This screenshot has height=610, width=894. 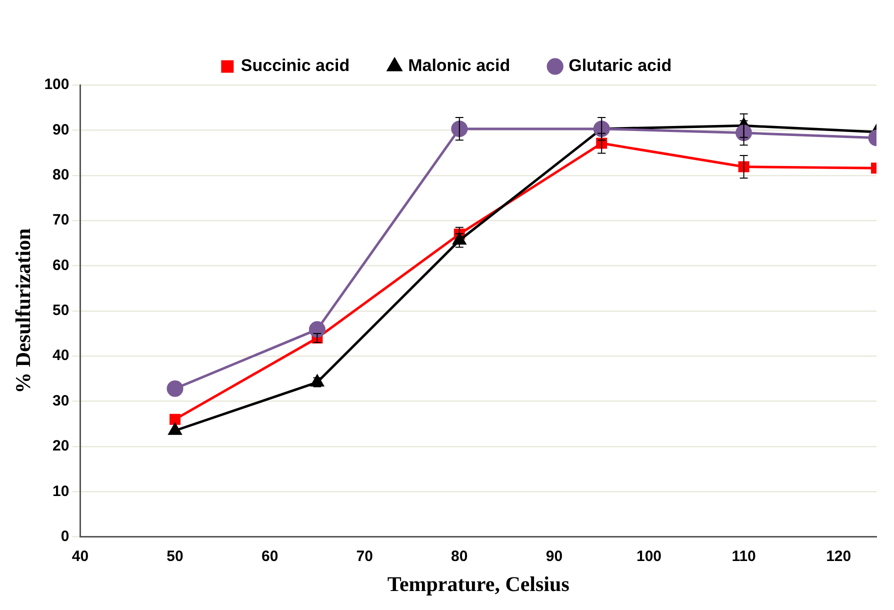 What do you see at coordinates (269, 556) in the screenshot?
I see `x-tick-label: 60` at bounding box center [269, 556].